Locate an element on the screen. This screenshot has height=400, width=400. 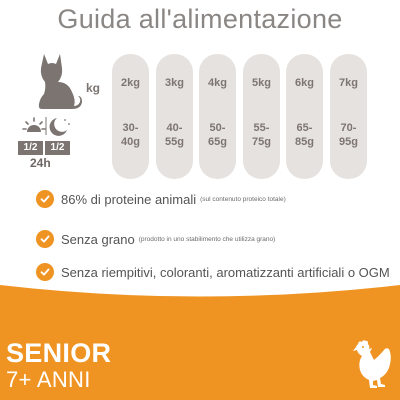
feature-text: 86% di proteine animali is located at coordinates (129, 199).